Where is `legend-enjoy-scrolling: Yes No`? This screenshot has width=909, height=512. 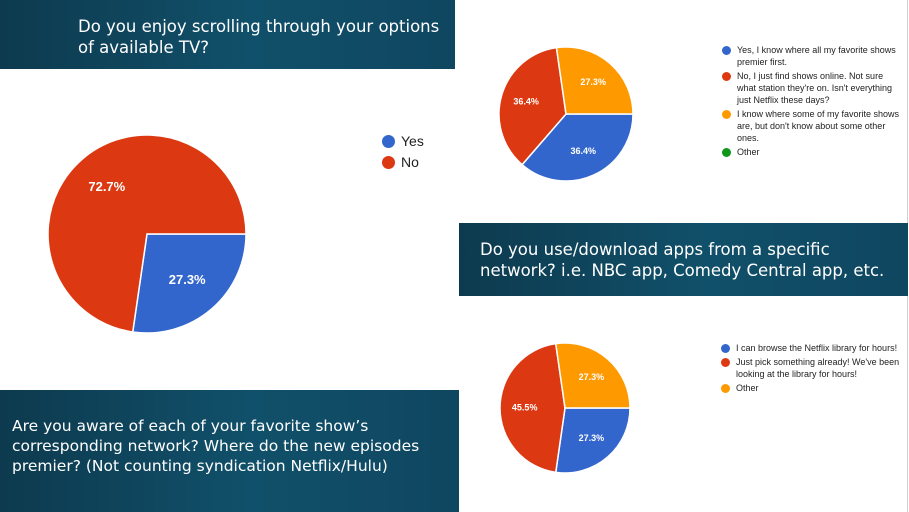
legend-enjoy-scrolling: Yes No is located at coordinates (403, 153).